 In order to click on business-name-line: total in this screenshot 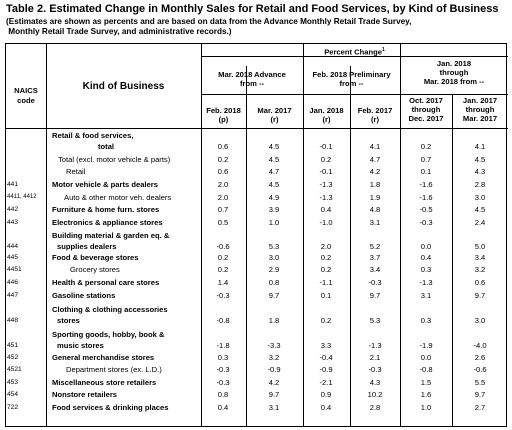, I will do `click(106, 146)`.